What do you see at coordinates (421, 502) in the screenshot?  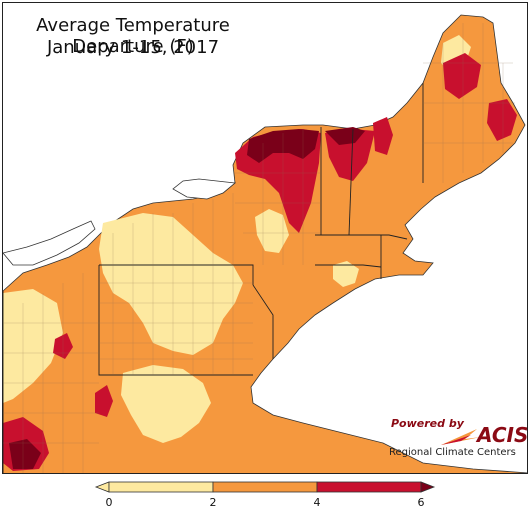 I see `legend-tick-6: 6` at bounding box center [421, 502].